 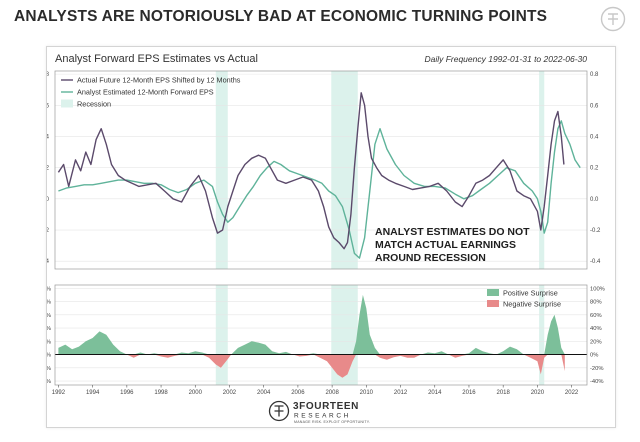 What do you see at coordinates (49, 342) in the screenshot?
I see `y-tick-label-left: 20%` at bounding box center [49, 342].